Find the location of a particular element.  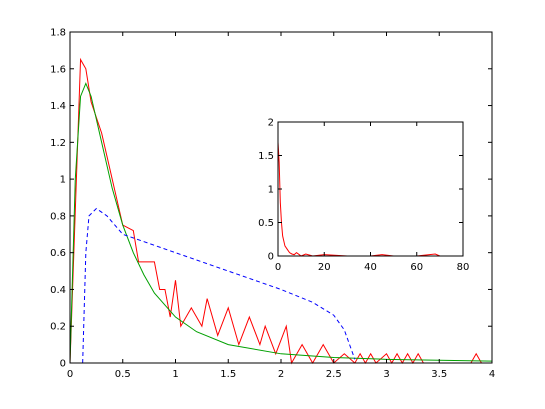

x-tick-label: 60 is located at coordinates (416, 267).